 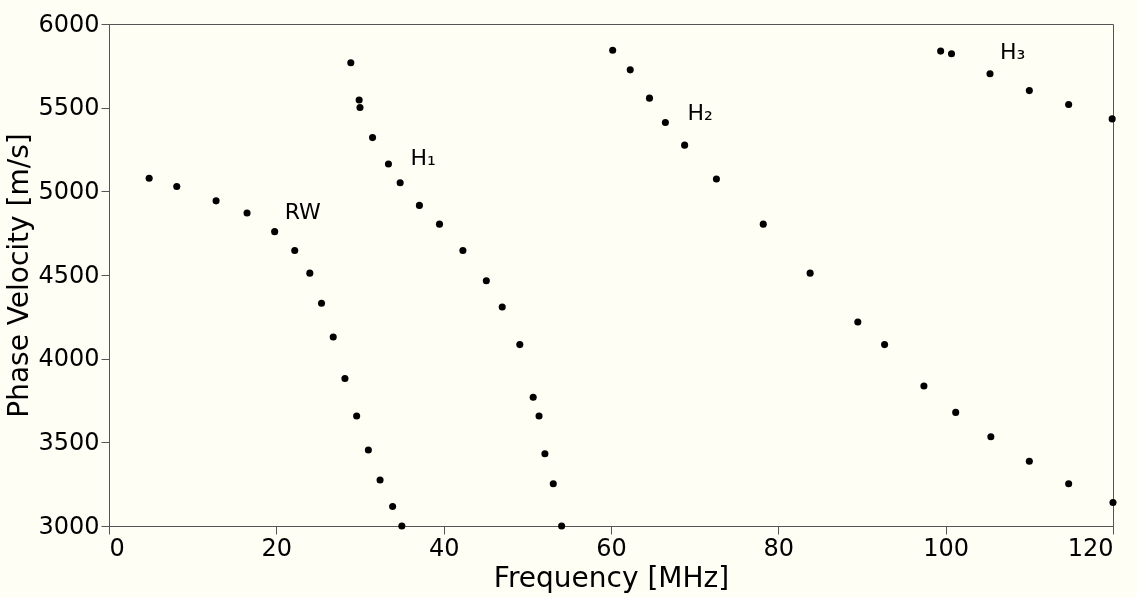 I want to click on y-tick-label: 4500, so click(x=69, y=274).